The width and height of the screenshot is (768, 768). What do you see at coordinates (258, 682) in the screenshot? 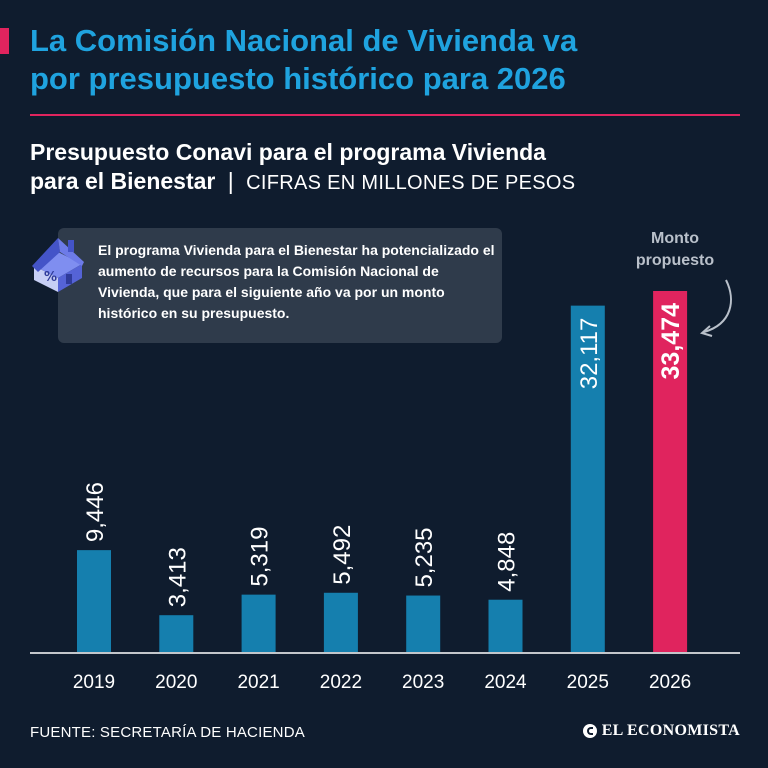
I see `x-tick-2021: 2021` at bounding box center [258, 682].